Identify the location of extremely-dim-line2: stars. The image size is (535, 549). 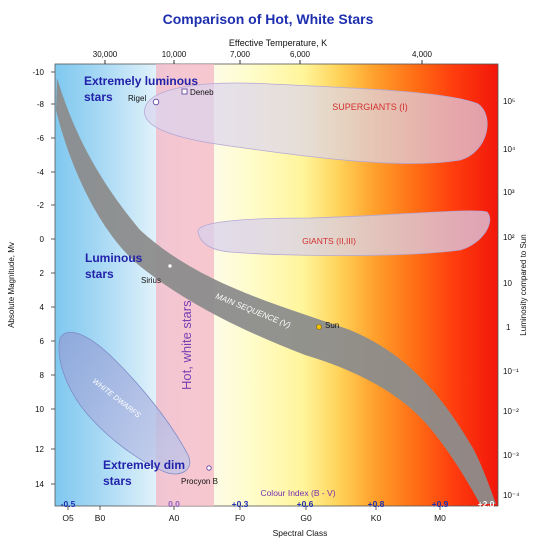
(117, 481).